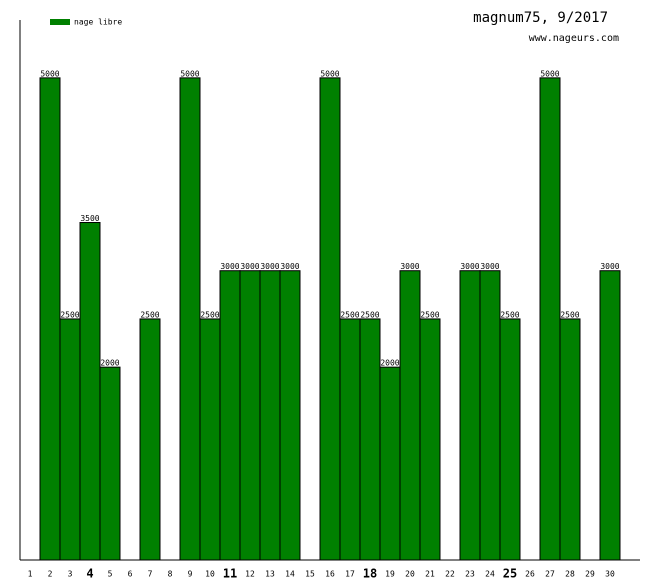 This screenshot has height=580, width=660. I want to click on x-tick-label: 10, so click(210, 574).